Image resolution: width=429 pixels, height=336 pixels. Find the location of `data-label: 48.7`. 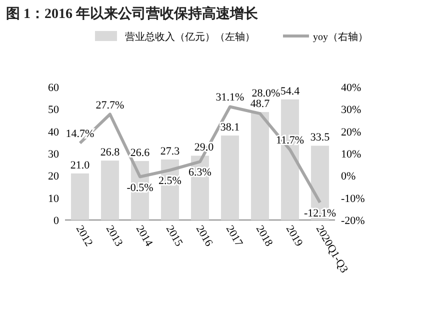

data-label: 48.7 is located at coordinates (260, 104).